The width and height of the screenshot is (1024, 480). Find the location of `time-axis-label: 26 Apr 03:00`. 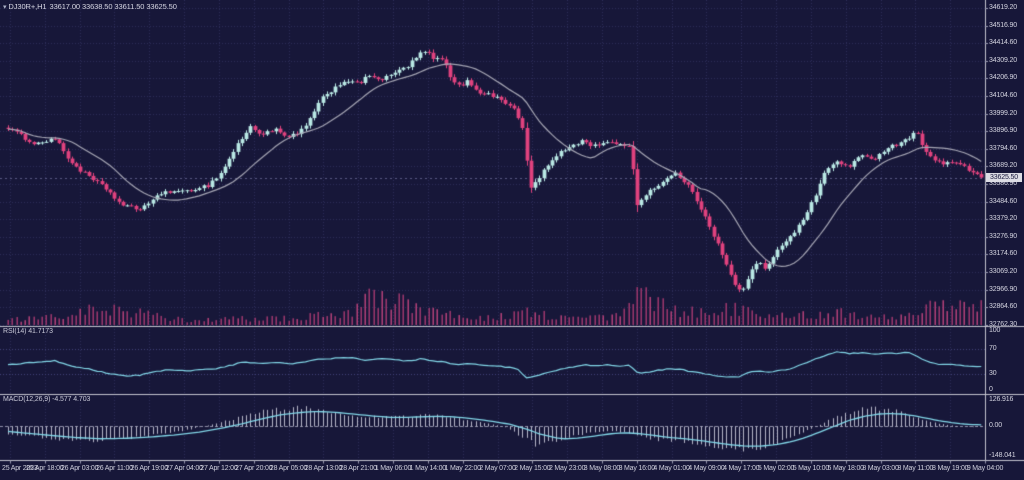

time-axis-label: 26 Apr 03:00 is located at coordinates (79, 468).